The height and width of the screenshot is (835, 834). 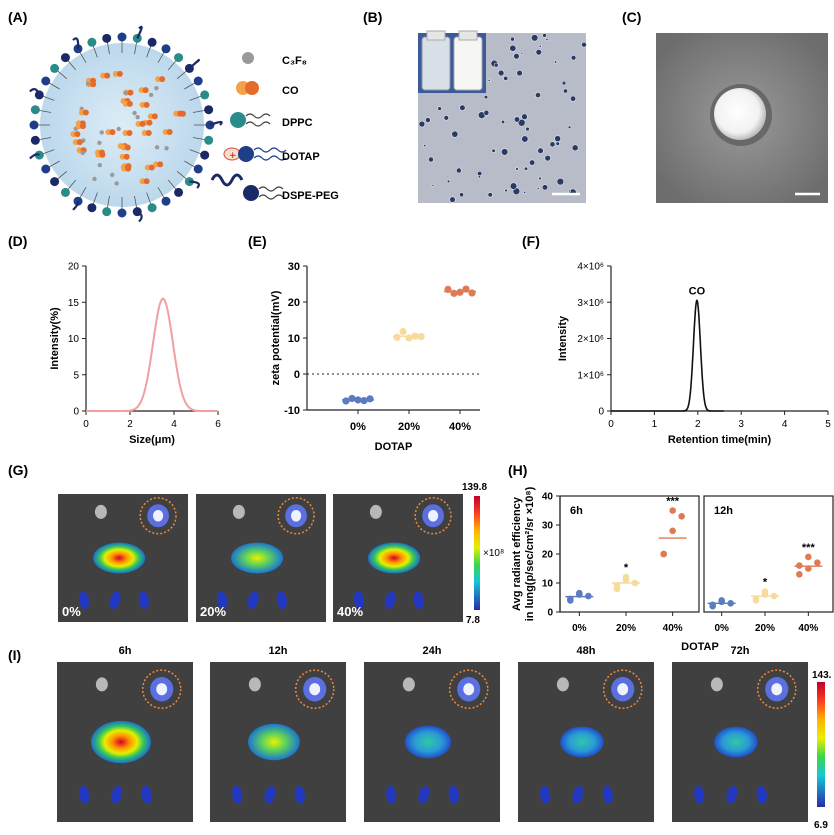 I want to click on scale-max-i: 143., so click(x=822, y=675).